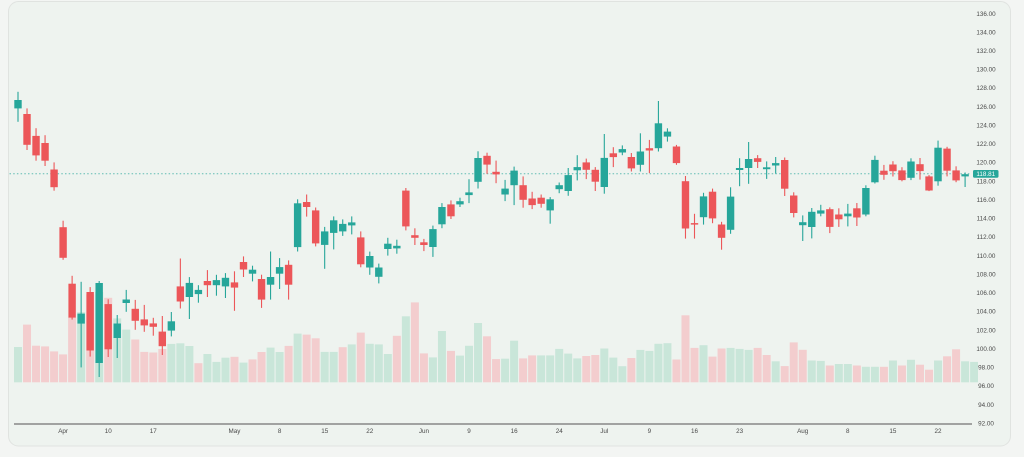 The width and height of the screenshot is (1024, 457). Describe the element at coordinates (986, 349) in the screenshot. I see `svg-text: 100.00` at that location.